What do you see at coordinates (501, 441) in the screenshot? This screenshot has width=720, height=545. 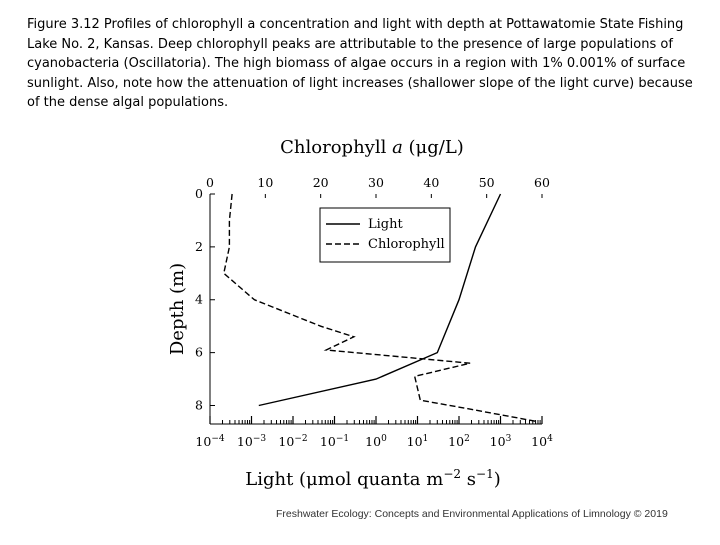 I see `bottom-tick-label: 103` at bounding box center [501, 441].